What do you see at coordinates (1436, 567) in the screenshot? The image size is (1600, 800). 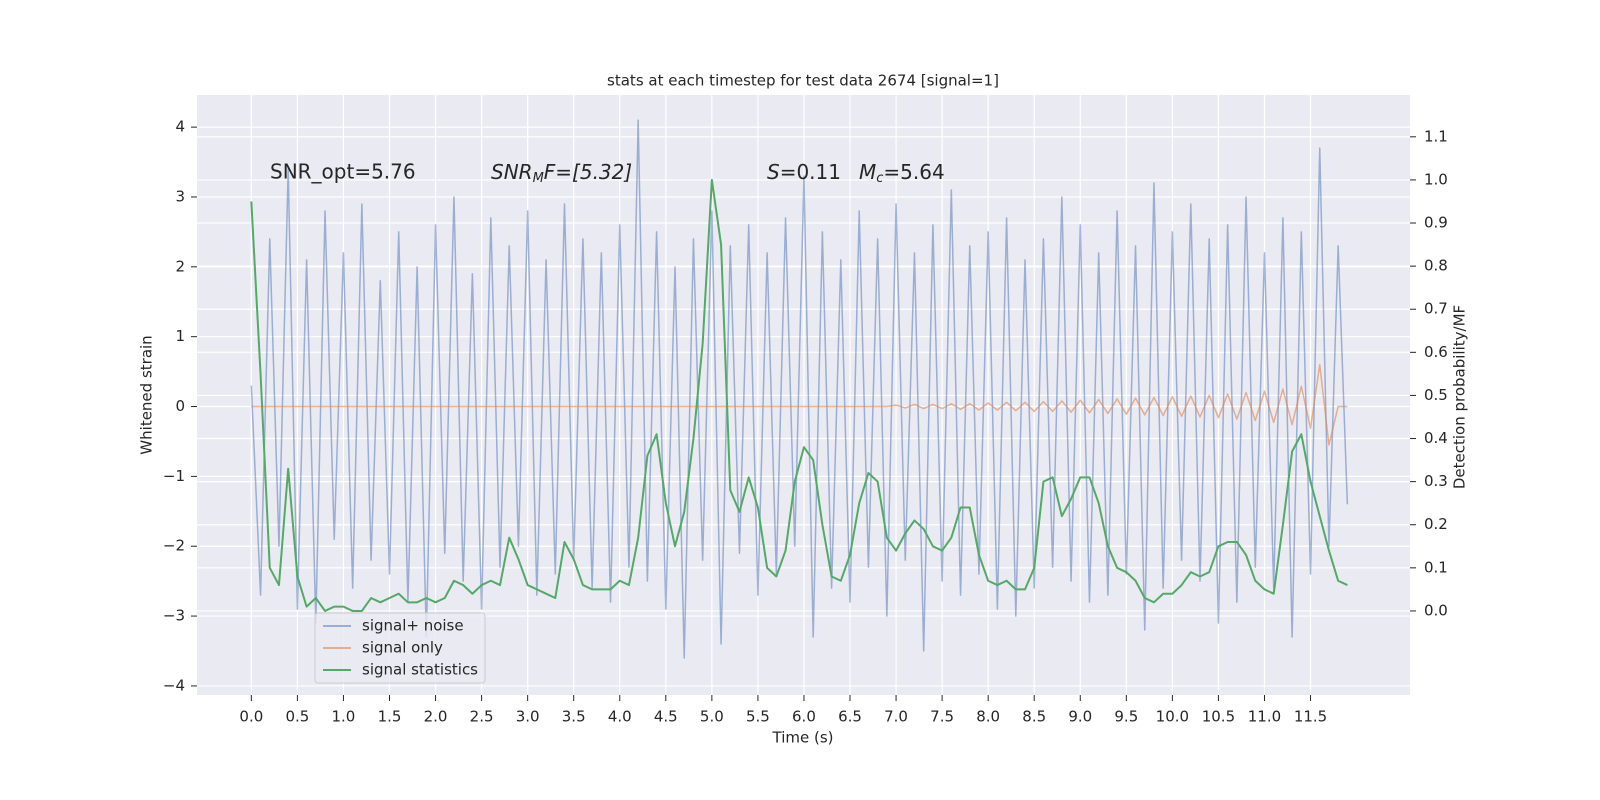 I see `y2-tick-label: 0.1` at bounding box center [1436, 567].